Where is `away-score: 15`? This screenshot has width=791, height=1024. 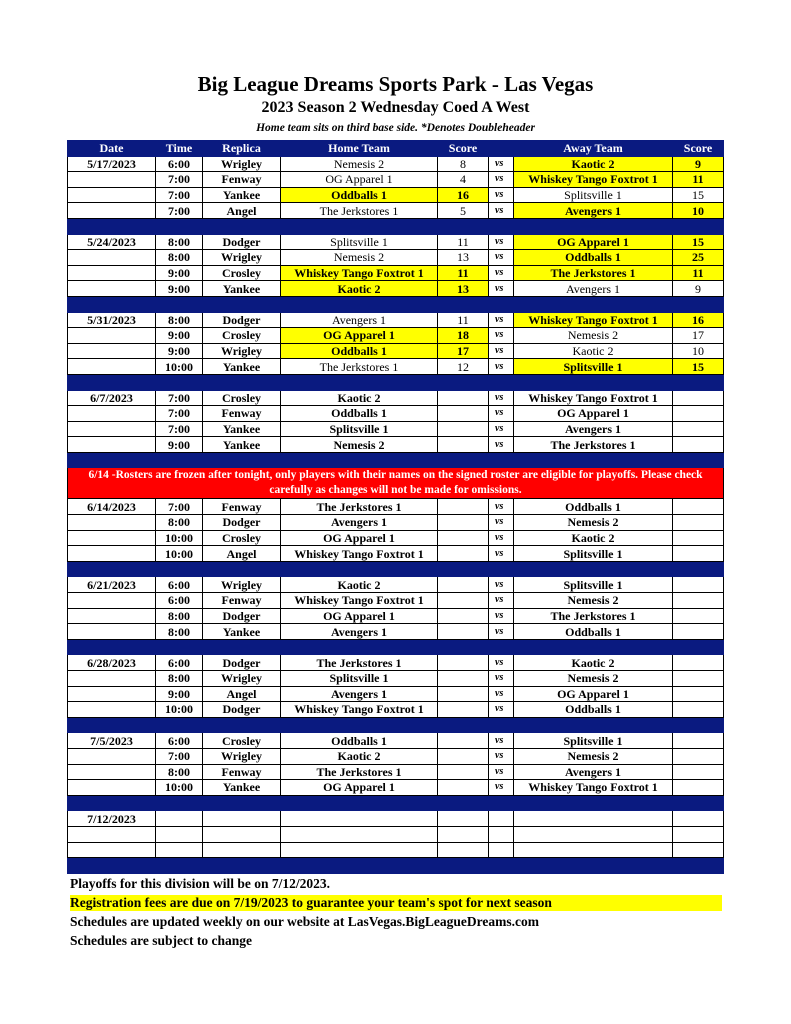 away-score: 15 is located at coordinates (698, 366).